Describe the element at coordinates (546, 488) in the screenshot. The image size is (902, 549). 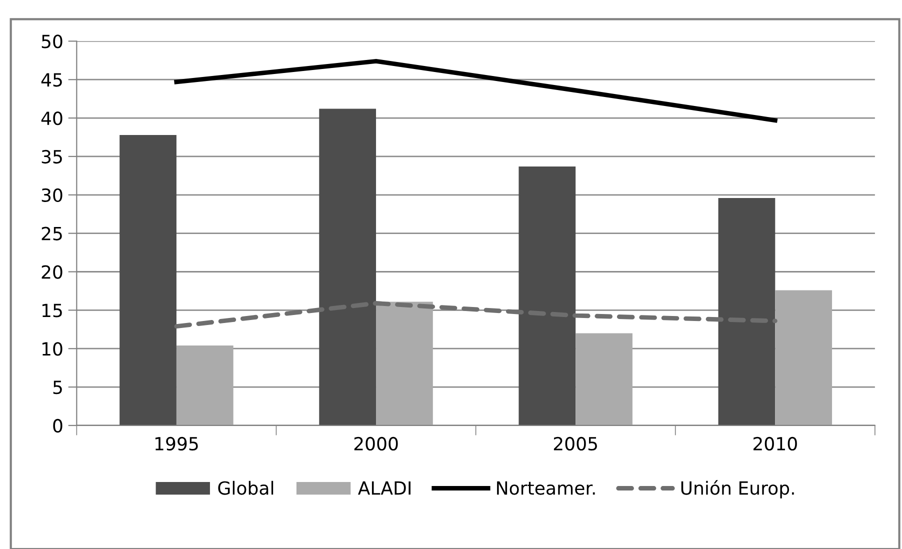
I see `legend-label: Norteamer.` at that location.